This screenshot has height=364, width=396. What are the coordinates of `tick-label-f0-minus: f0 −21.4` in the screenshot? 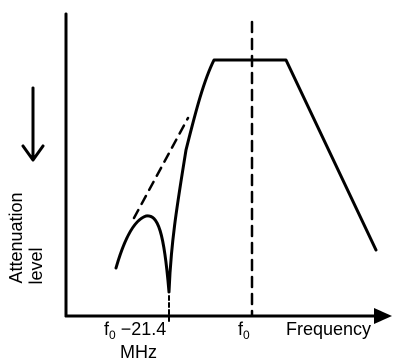 It's located at (135, 330).